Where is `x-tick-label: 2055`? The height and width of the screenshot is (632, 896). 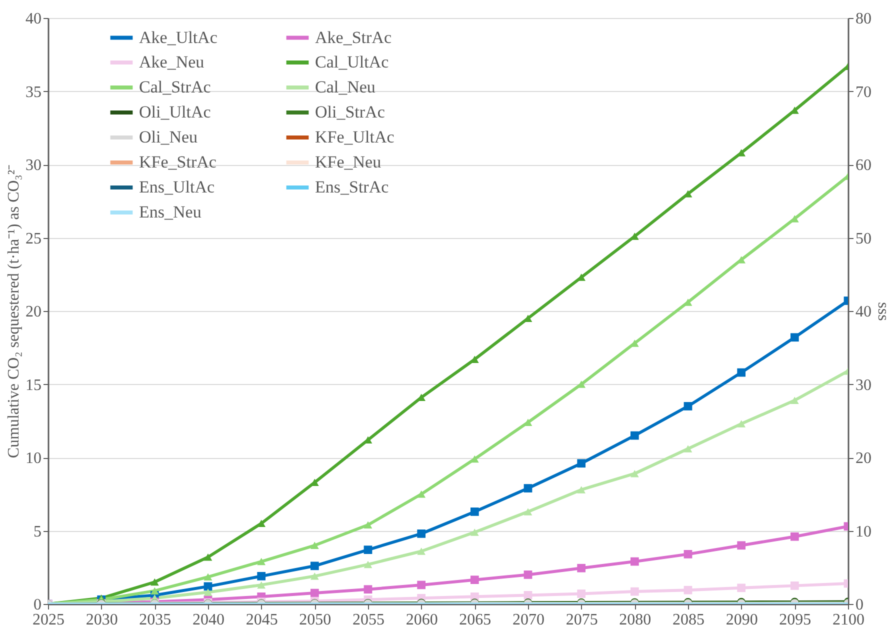 x-tick-label: 2055 is located at coordinates (368, 620).